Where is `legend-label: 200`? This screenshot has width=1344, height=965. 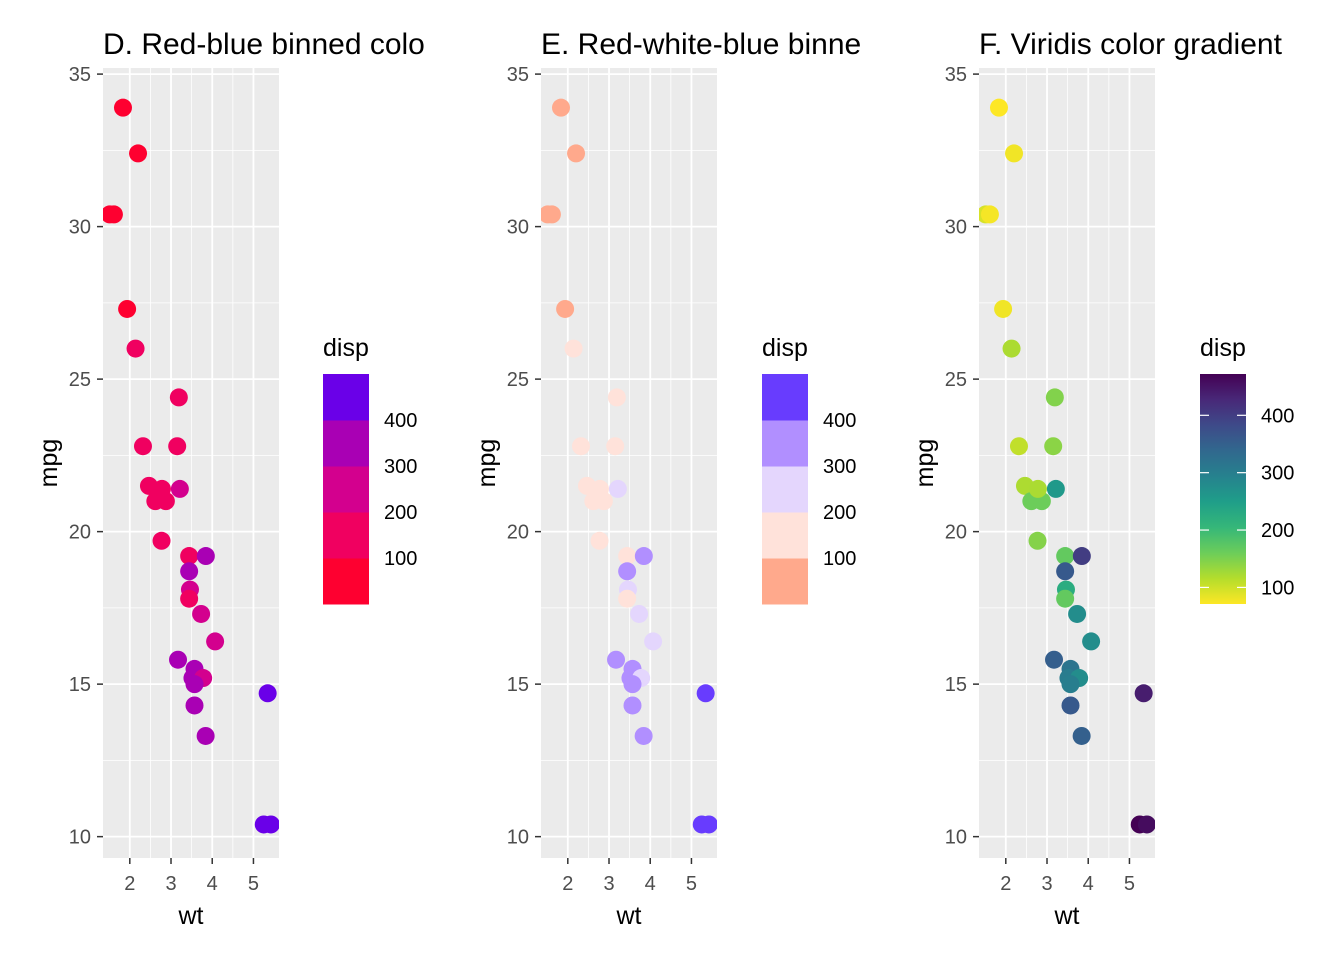 legend-label: 200 is located at coordinates (839, 513).